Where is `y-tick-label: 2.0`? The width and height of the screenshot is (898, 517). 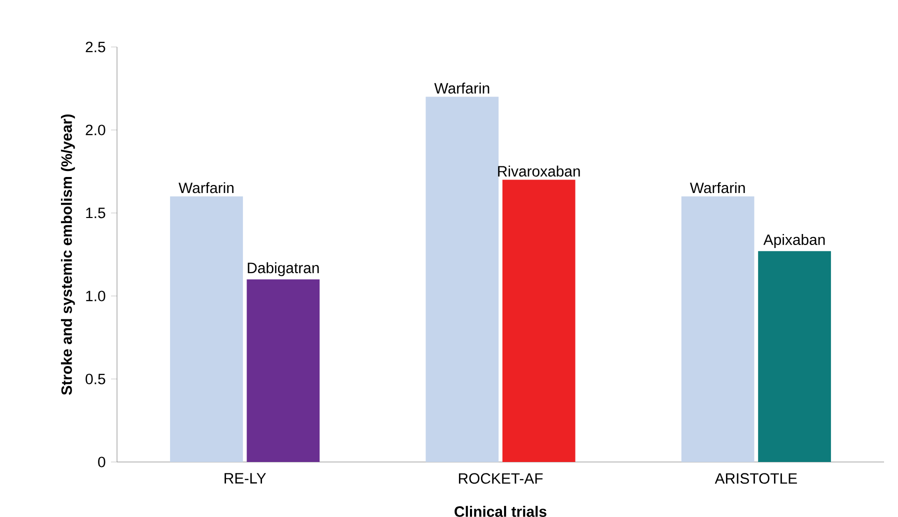
y-tick-label: 2.0 is located at coordinates (96, 130).